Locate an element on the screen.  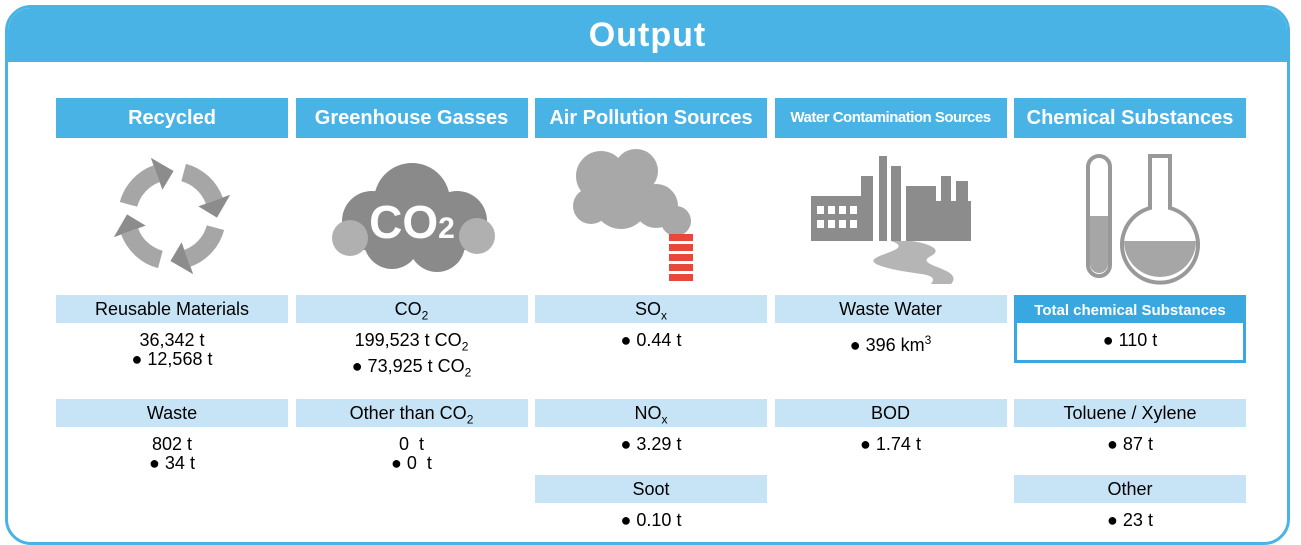
group-label-text: Waste Water is located at coordinates (890, 309).